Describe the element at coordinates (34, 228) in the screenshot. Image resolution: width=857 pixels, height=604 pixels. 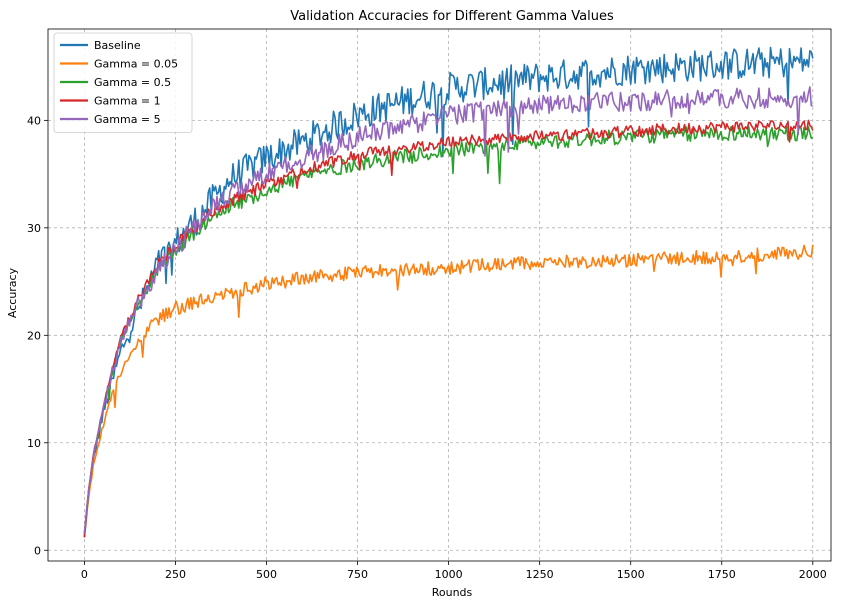
I see `y-tick-label: 30` at that location.